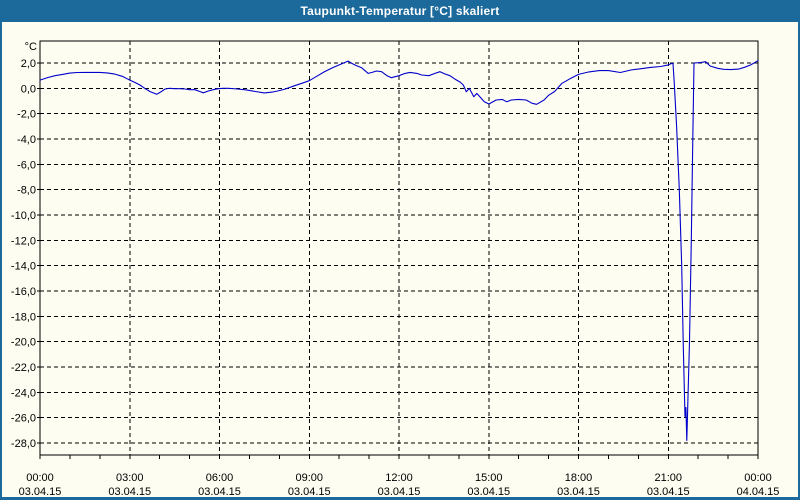 The height and width of the screenshot is (500, 800). What do you see at coordinates (23, 292) in the screenshot?
I see `y-axis-label: -16,0` at bounding box center [23, 292].